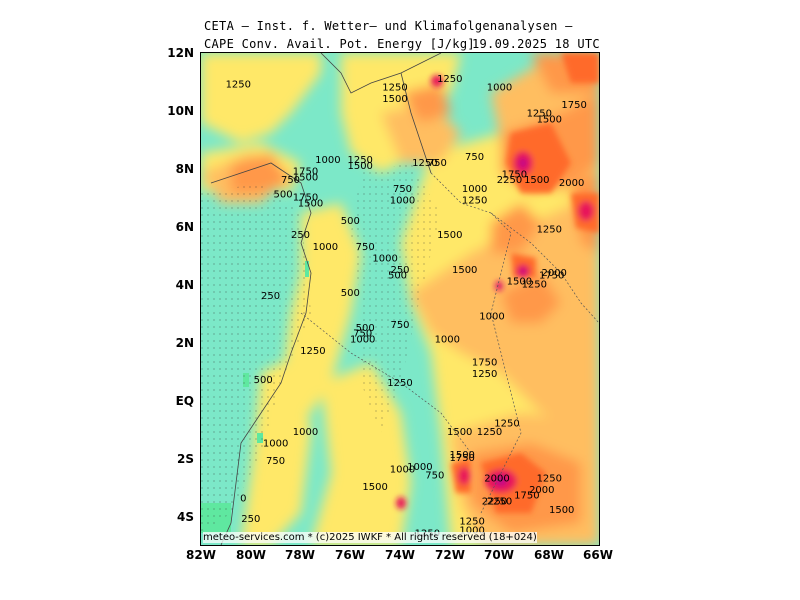  Describe the element at coordinates (499, 555) in the screenshot. I see `lon-label-70w: 70W` at that location.